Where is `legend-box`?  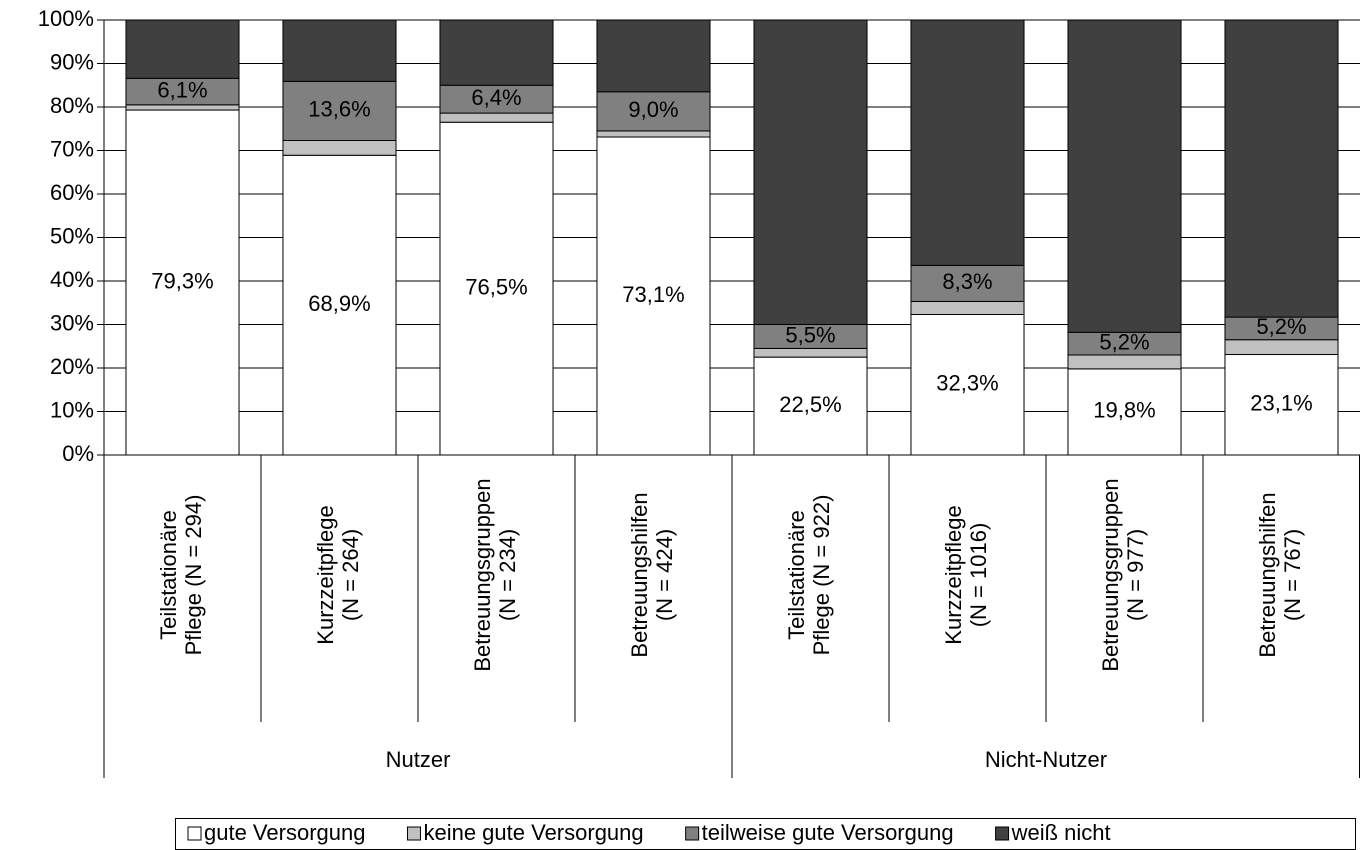 legend-box is located at coordinates (765, 834).